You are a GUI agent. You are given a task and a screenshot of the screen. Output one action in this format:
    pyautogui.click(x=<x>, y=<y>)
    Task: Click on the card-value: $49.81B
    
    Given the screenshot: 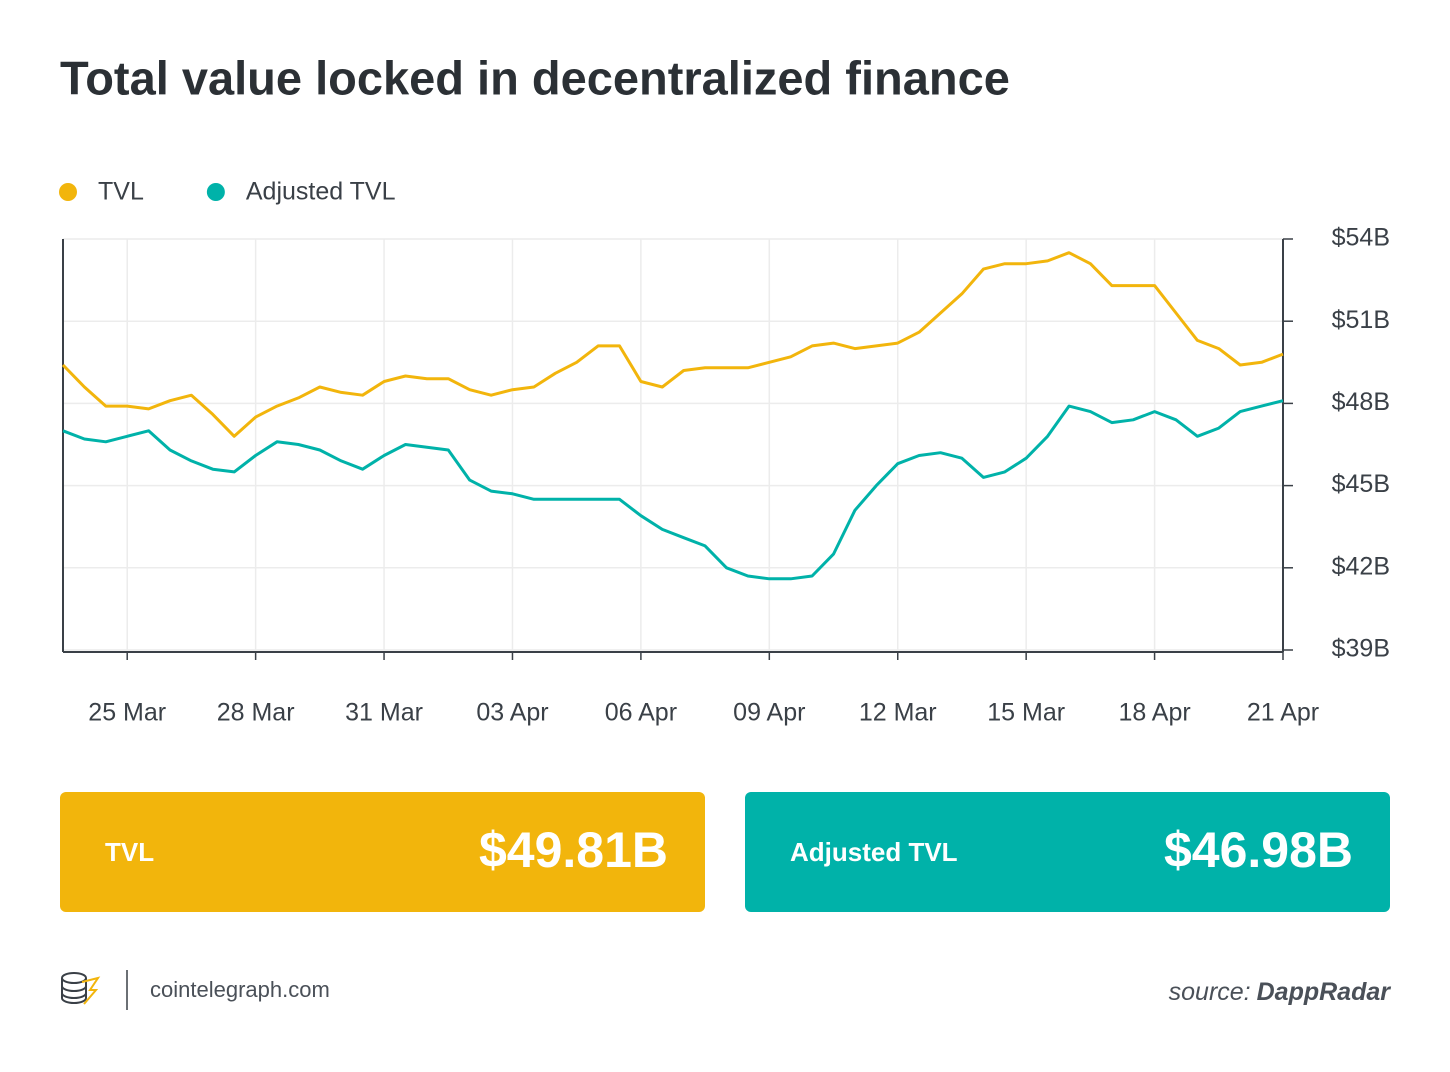 What is the action you would take?
    pyautogui.click(x=573, y=850)
    